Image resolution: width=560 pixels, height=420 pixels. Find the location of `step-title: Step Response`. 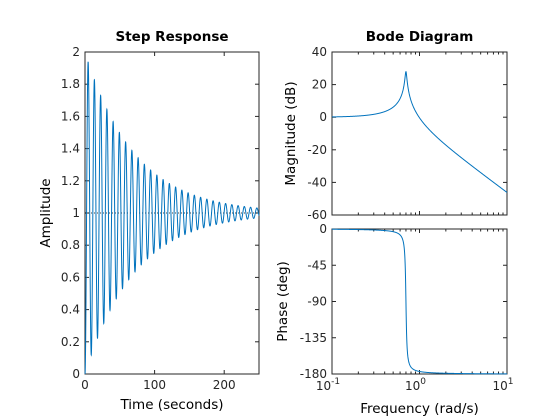

step-title: Step Response is located at coordinates (171, 37).